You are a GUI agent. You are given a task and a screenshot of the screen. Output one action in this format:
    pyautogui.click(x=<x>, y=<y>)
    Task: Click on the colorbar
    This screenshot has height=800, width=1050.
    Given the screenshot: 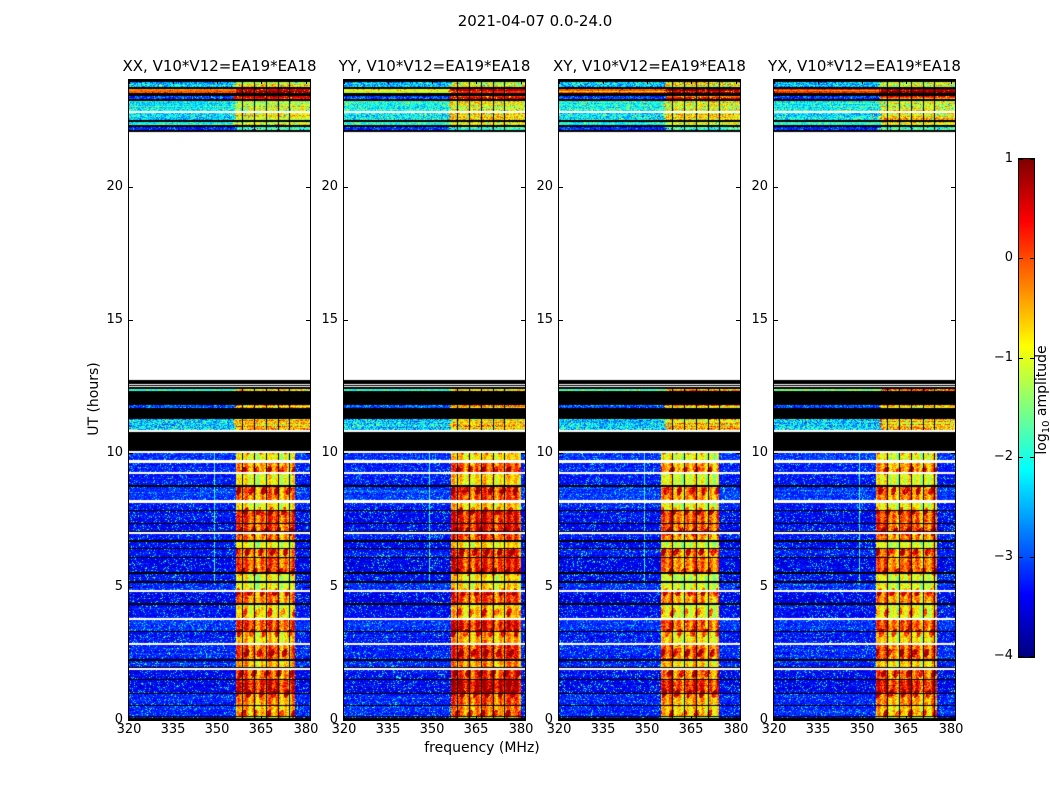 What is the action you would take?
    pyautogui.click(x=1026, y=408)
    